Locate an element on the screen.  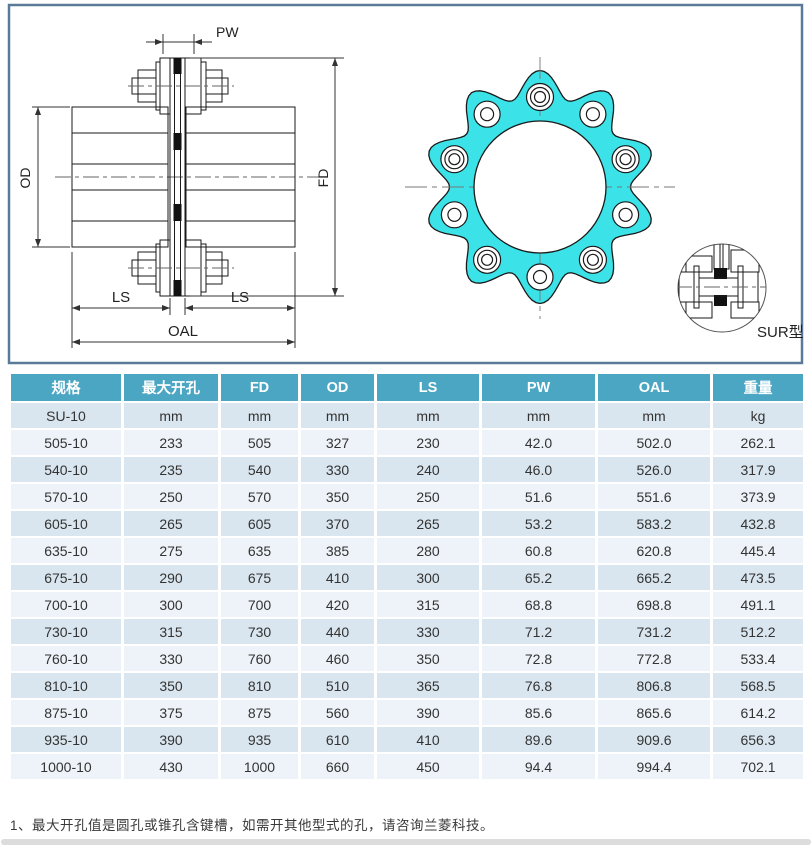
table-row: 505-10 233 505 327 230 42.0 502.0 262.1 is located at coordinates (407, 442).